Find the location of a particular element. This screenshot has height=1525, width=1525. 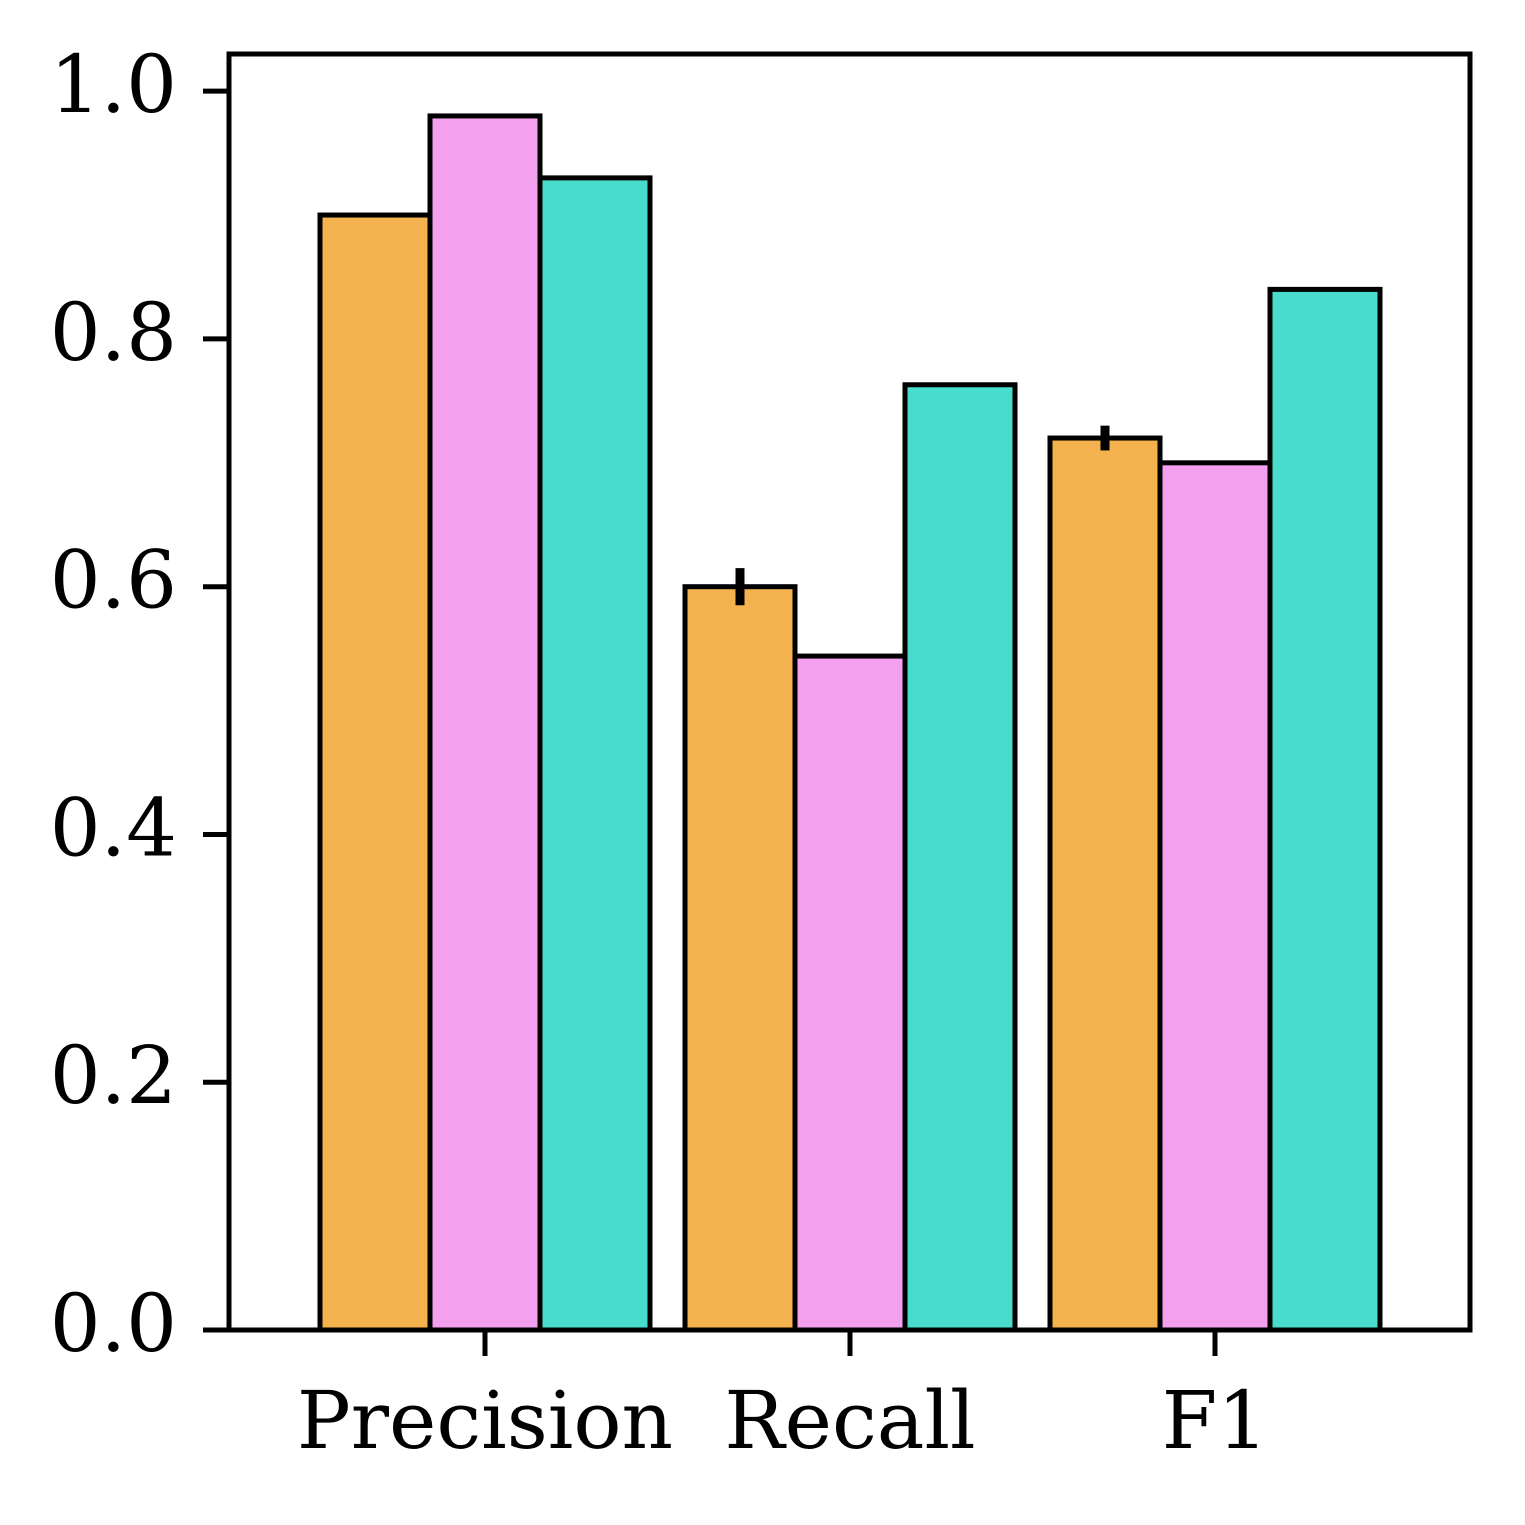

y-tick-label: 0.6 is located at coordinates (113, 580).